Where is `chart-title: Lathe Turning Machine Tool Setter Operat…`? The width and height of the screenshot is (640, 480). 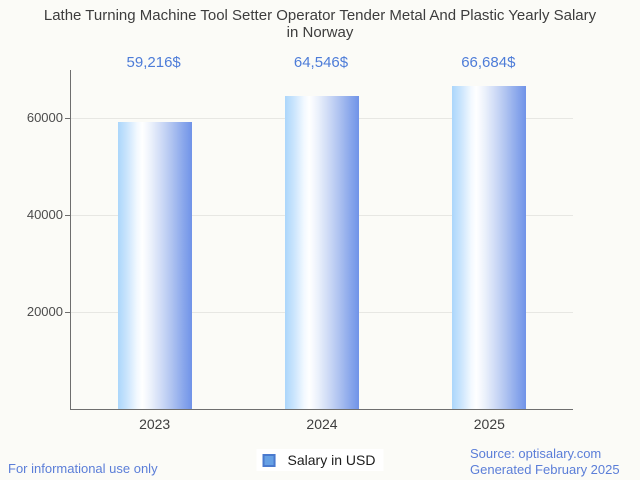 chart-title: Lathe Turning Machine Tool Setter Operat… is located at coordinates (320, 24).